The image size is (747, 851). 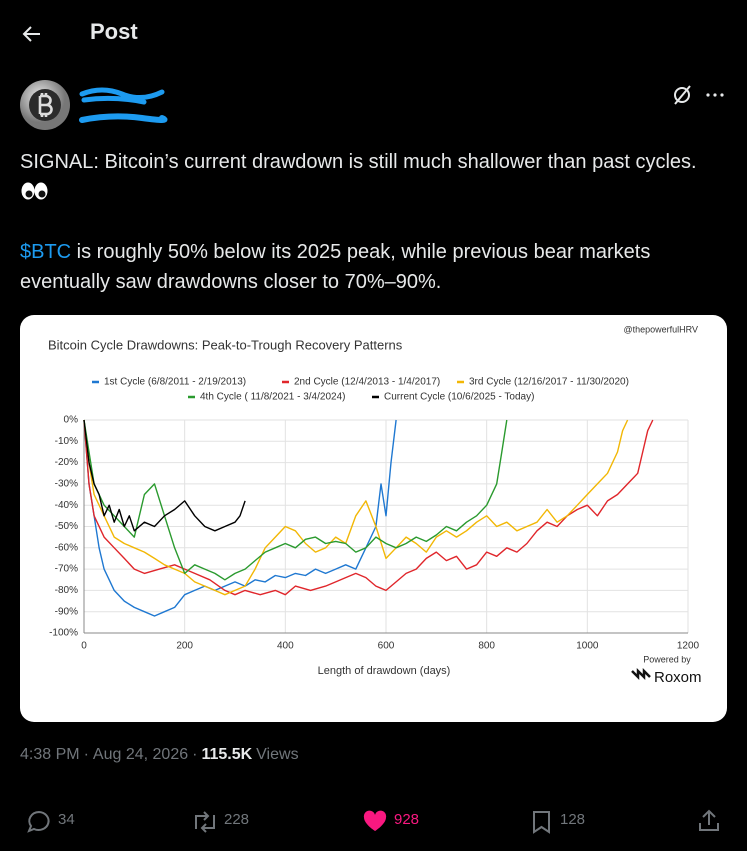 What do you see at coordinates (184, 646) in the screenshot?
I see `x-tick-label: 200` at bounding box center [184, 646].